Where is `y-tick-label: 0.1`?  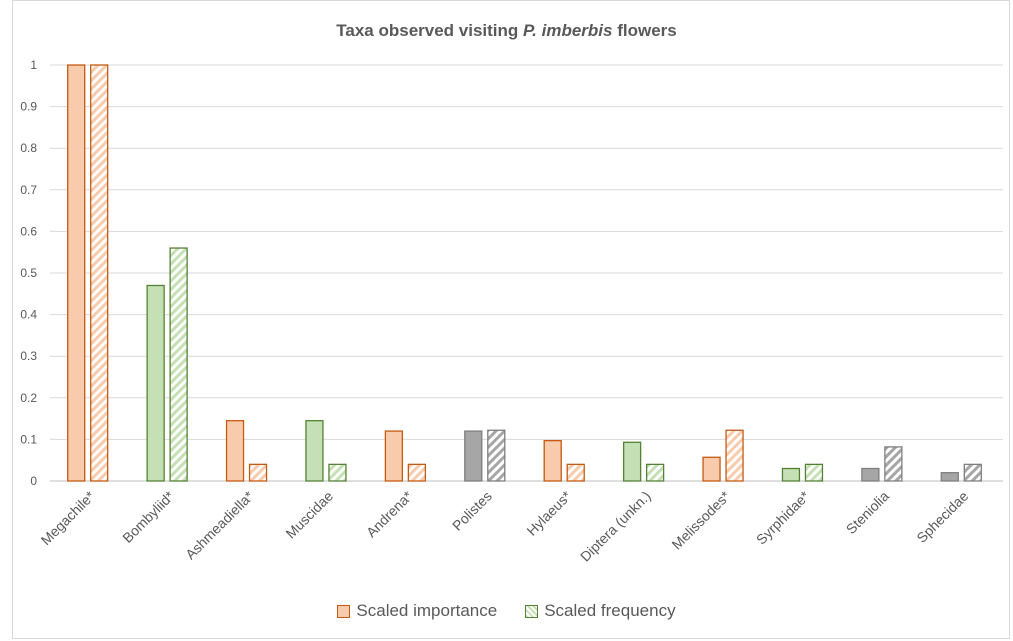
y-tick-label: 0.1 is located at coordinates (28, 439).